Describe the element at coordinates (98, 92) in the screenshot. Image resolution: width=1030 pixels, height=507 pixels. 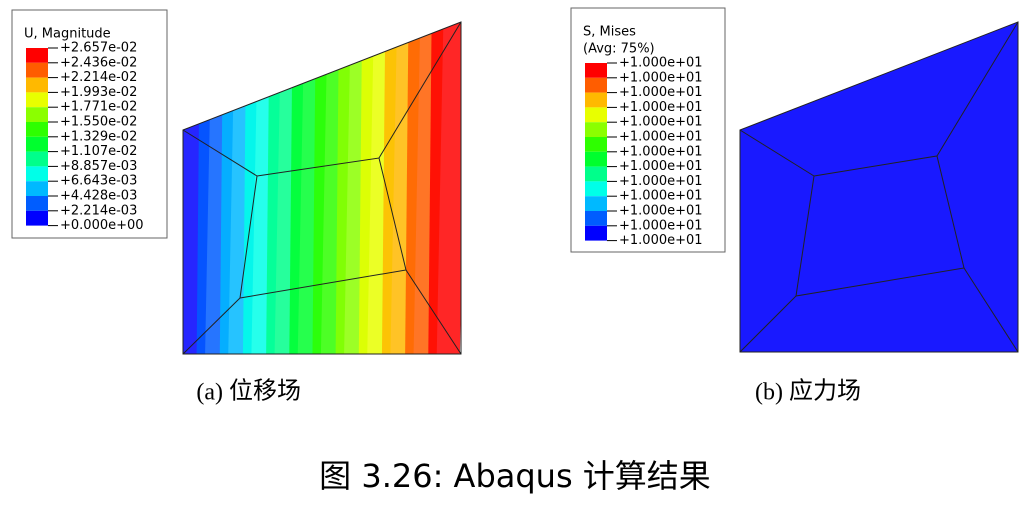
I see `legend-label: +1.993e-02` at that location.